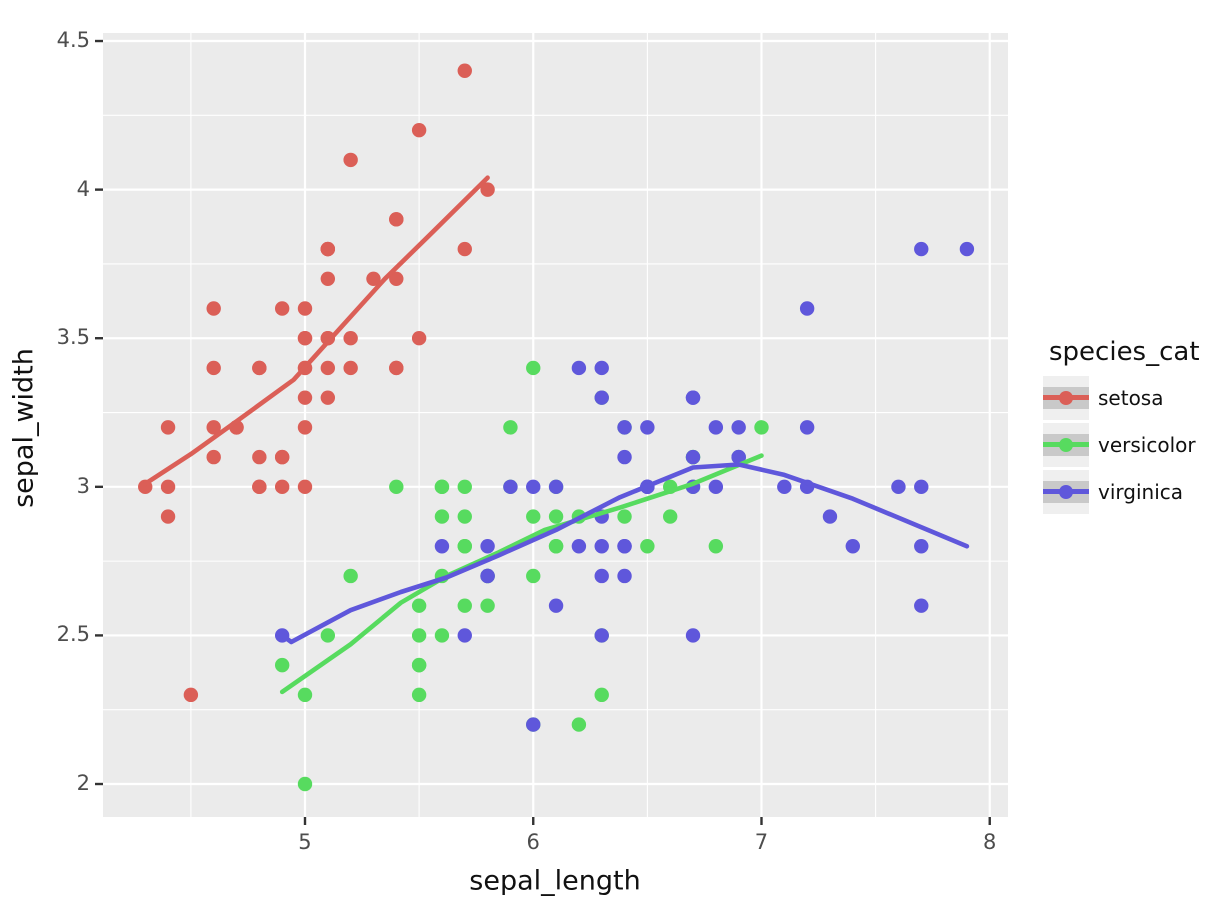 This screenshot has width=1228, height=921. Describe the element at coordinates (1124, 352) in the screenshot. I see `legend-title: species_cat` at that location.